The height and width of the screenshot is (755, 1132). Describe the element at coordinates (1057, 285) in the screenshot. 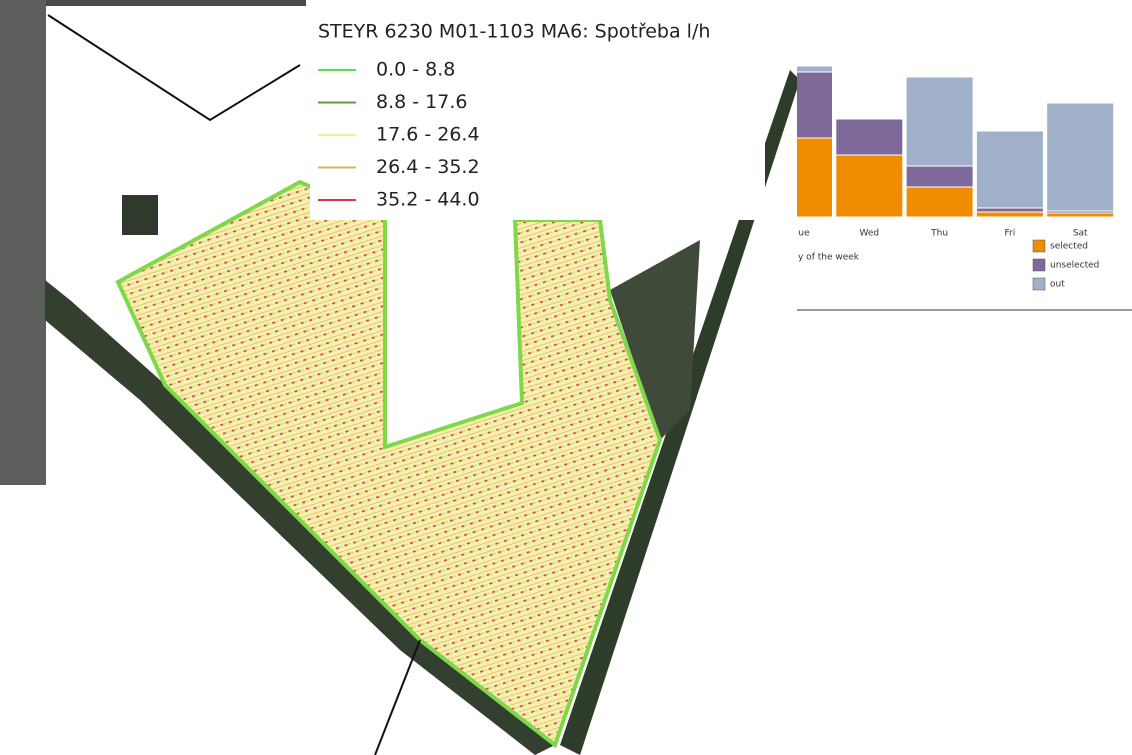

I see `legend-label: out` at that location.